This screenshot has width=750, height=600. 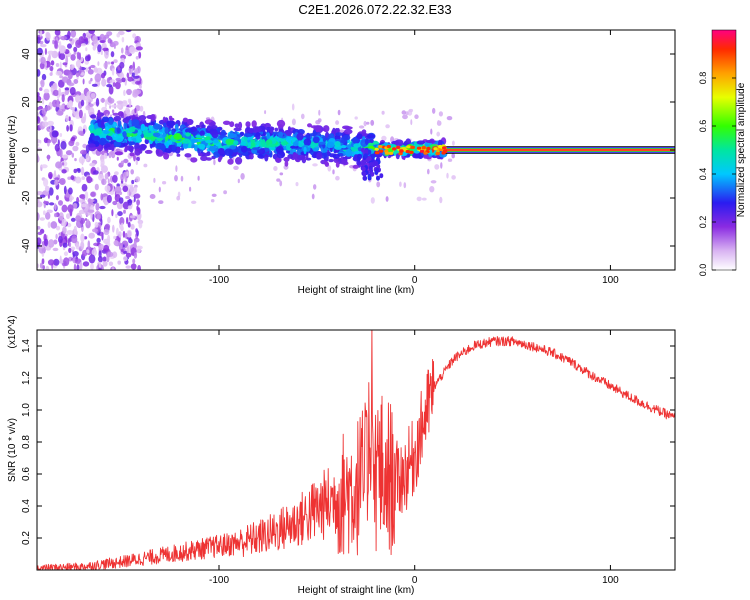 What do you see at coordinates (559, 150) in the screenshot?
I see `steady-line` at bounding box center [559, 150].